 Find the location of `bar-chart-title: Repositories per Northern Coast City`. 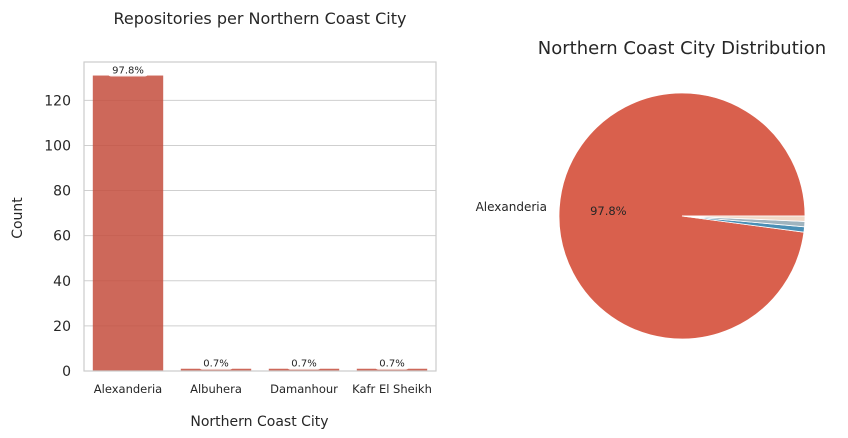

bar-chart-title: Repositories per Northern Coast City is located at coordinates (260, 18).